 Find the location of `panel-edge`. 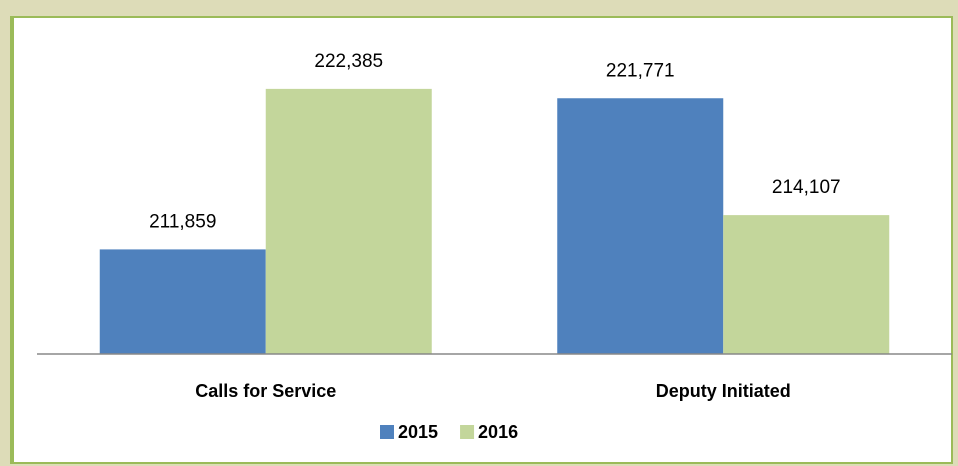

panel-edge is located at coordinates (12, 240).